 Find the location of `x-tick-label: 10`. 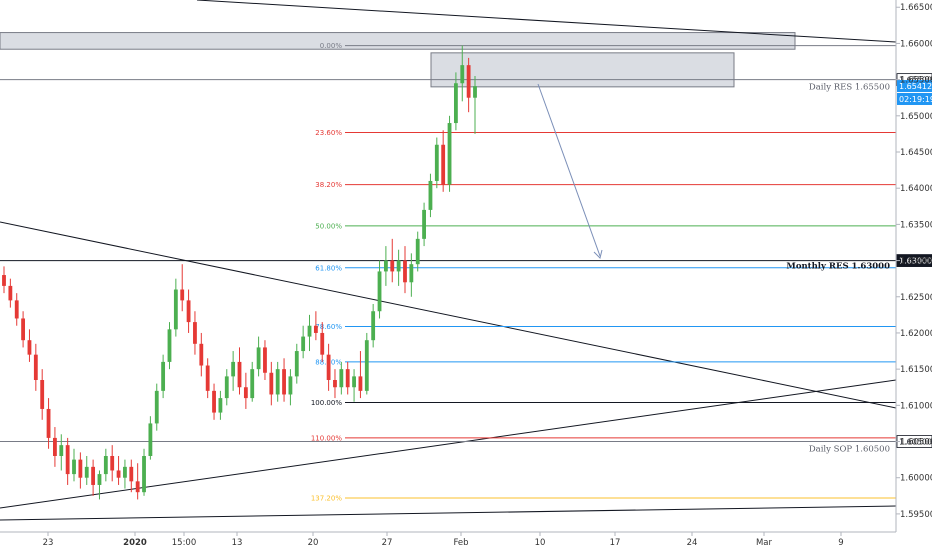

x-tick-label: 10 is located at coordinates (540, 543).